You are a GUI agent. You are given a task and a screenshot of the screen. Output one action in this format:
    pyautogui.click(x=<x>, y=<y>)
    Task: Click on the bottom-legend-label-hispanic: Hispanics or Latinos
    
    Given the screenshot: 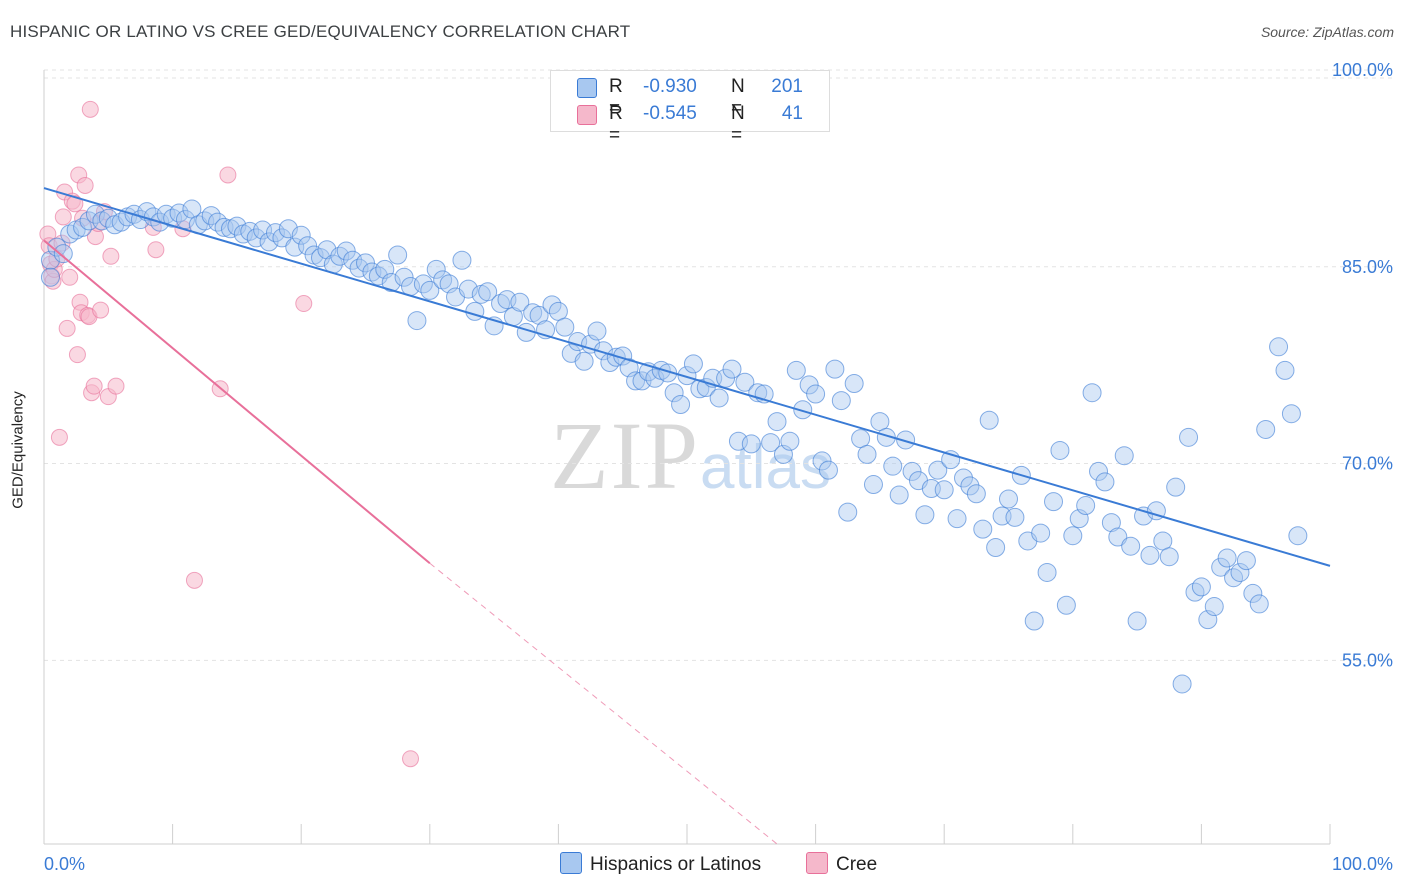 What is the action you would take?
    pyautogui.click(x=676, y=864)
    